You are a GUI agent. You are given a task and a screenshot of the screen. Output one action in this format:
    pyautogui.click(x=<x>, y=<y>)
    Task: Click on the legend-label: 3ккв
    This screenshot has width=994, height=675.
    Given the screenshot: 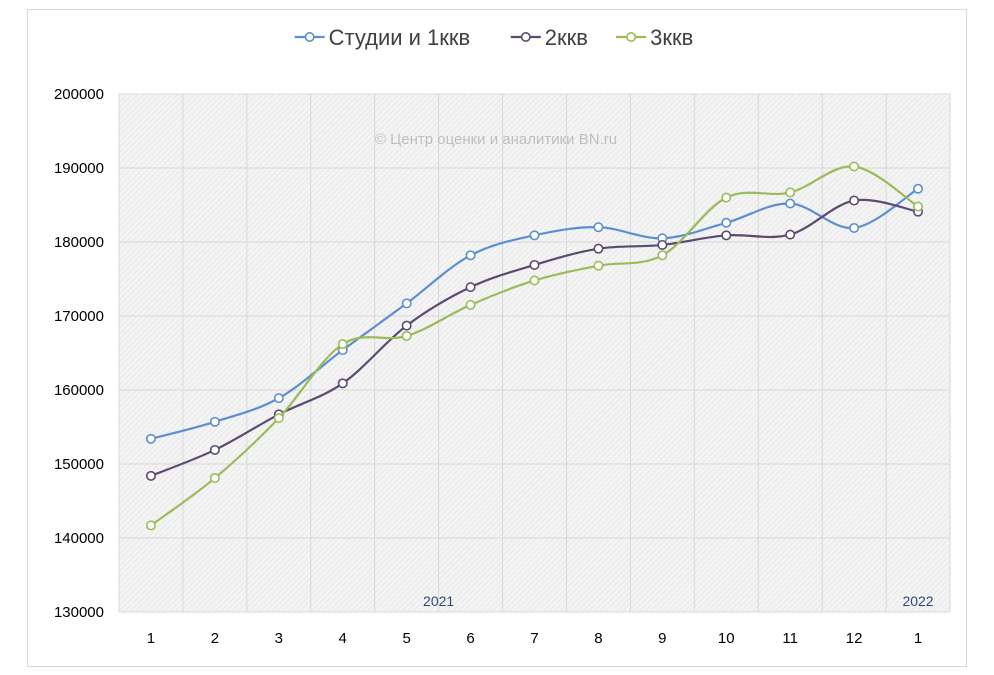 What is the action you would take?
    pyautogui.click(x=671, y=37)
    